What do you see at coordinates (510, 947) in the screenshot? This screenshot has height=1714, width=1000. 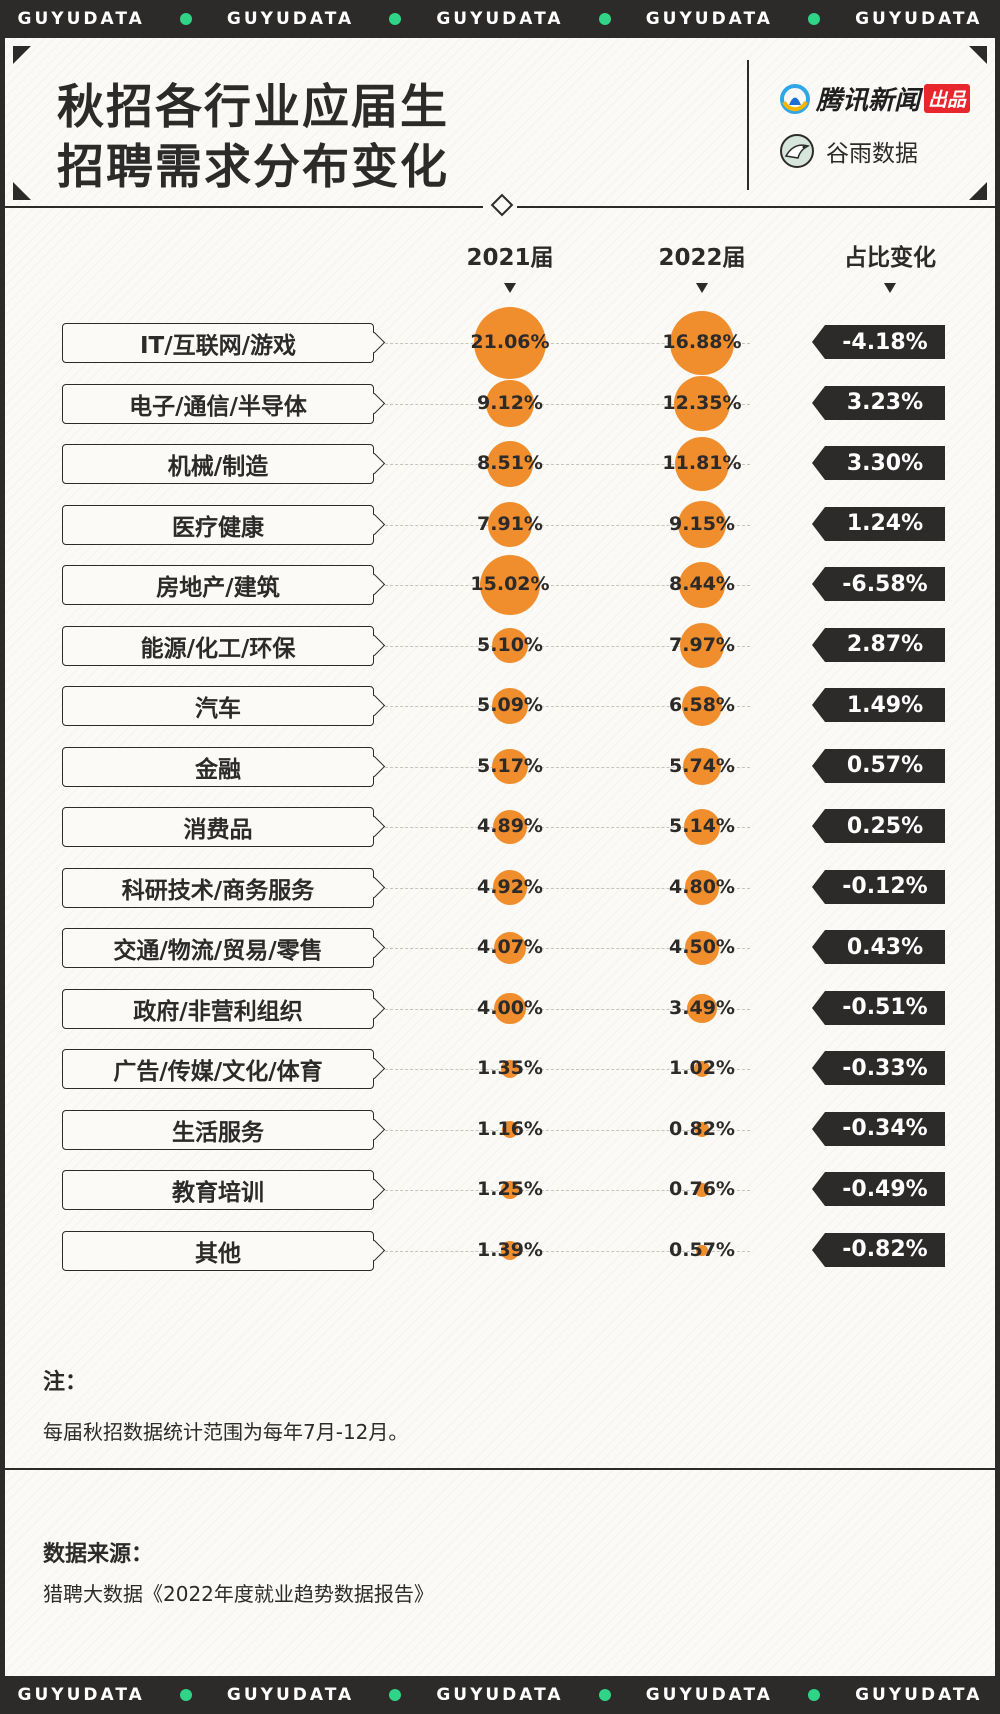 I see `value-2021: 4.07%` at bounding box center [510, 947].